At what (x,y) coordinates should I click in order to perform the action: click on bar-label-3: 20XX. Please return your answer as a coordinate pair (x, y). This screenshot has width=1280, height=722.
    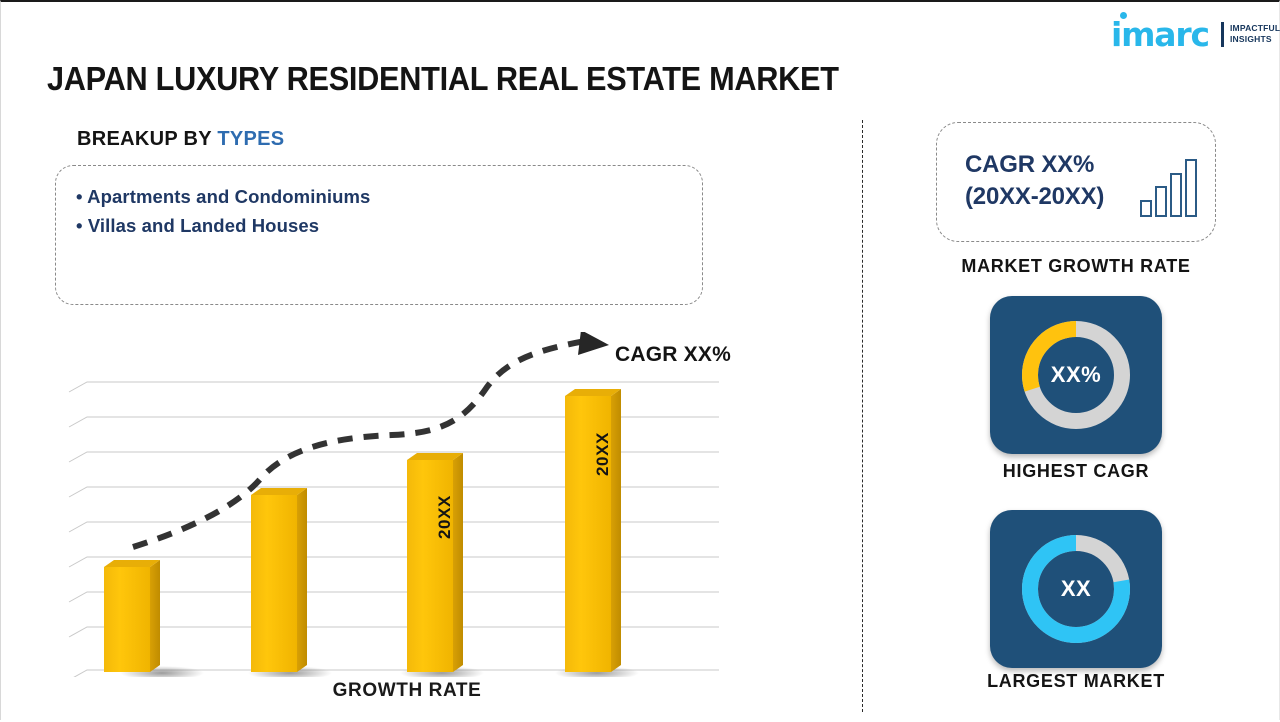
    Looking at the image, I should click on (444, 517).